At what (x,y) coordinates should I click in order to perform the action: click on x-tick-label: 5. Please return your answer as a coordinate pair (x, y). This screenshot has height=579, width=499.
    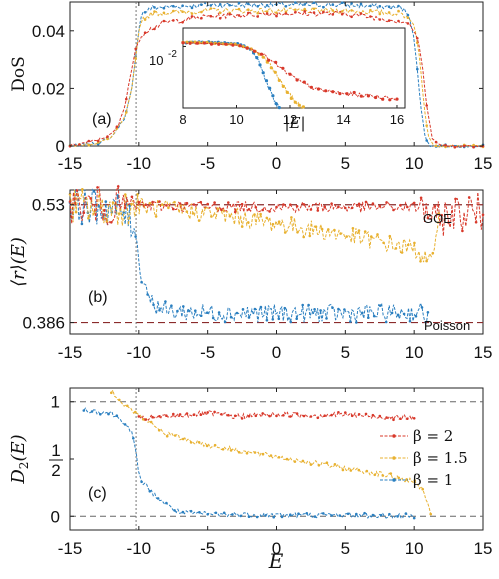
    Looking at the image, I should click on (345, 163).